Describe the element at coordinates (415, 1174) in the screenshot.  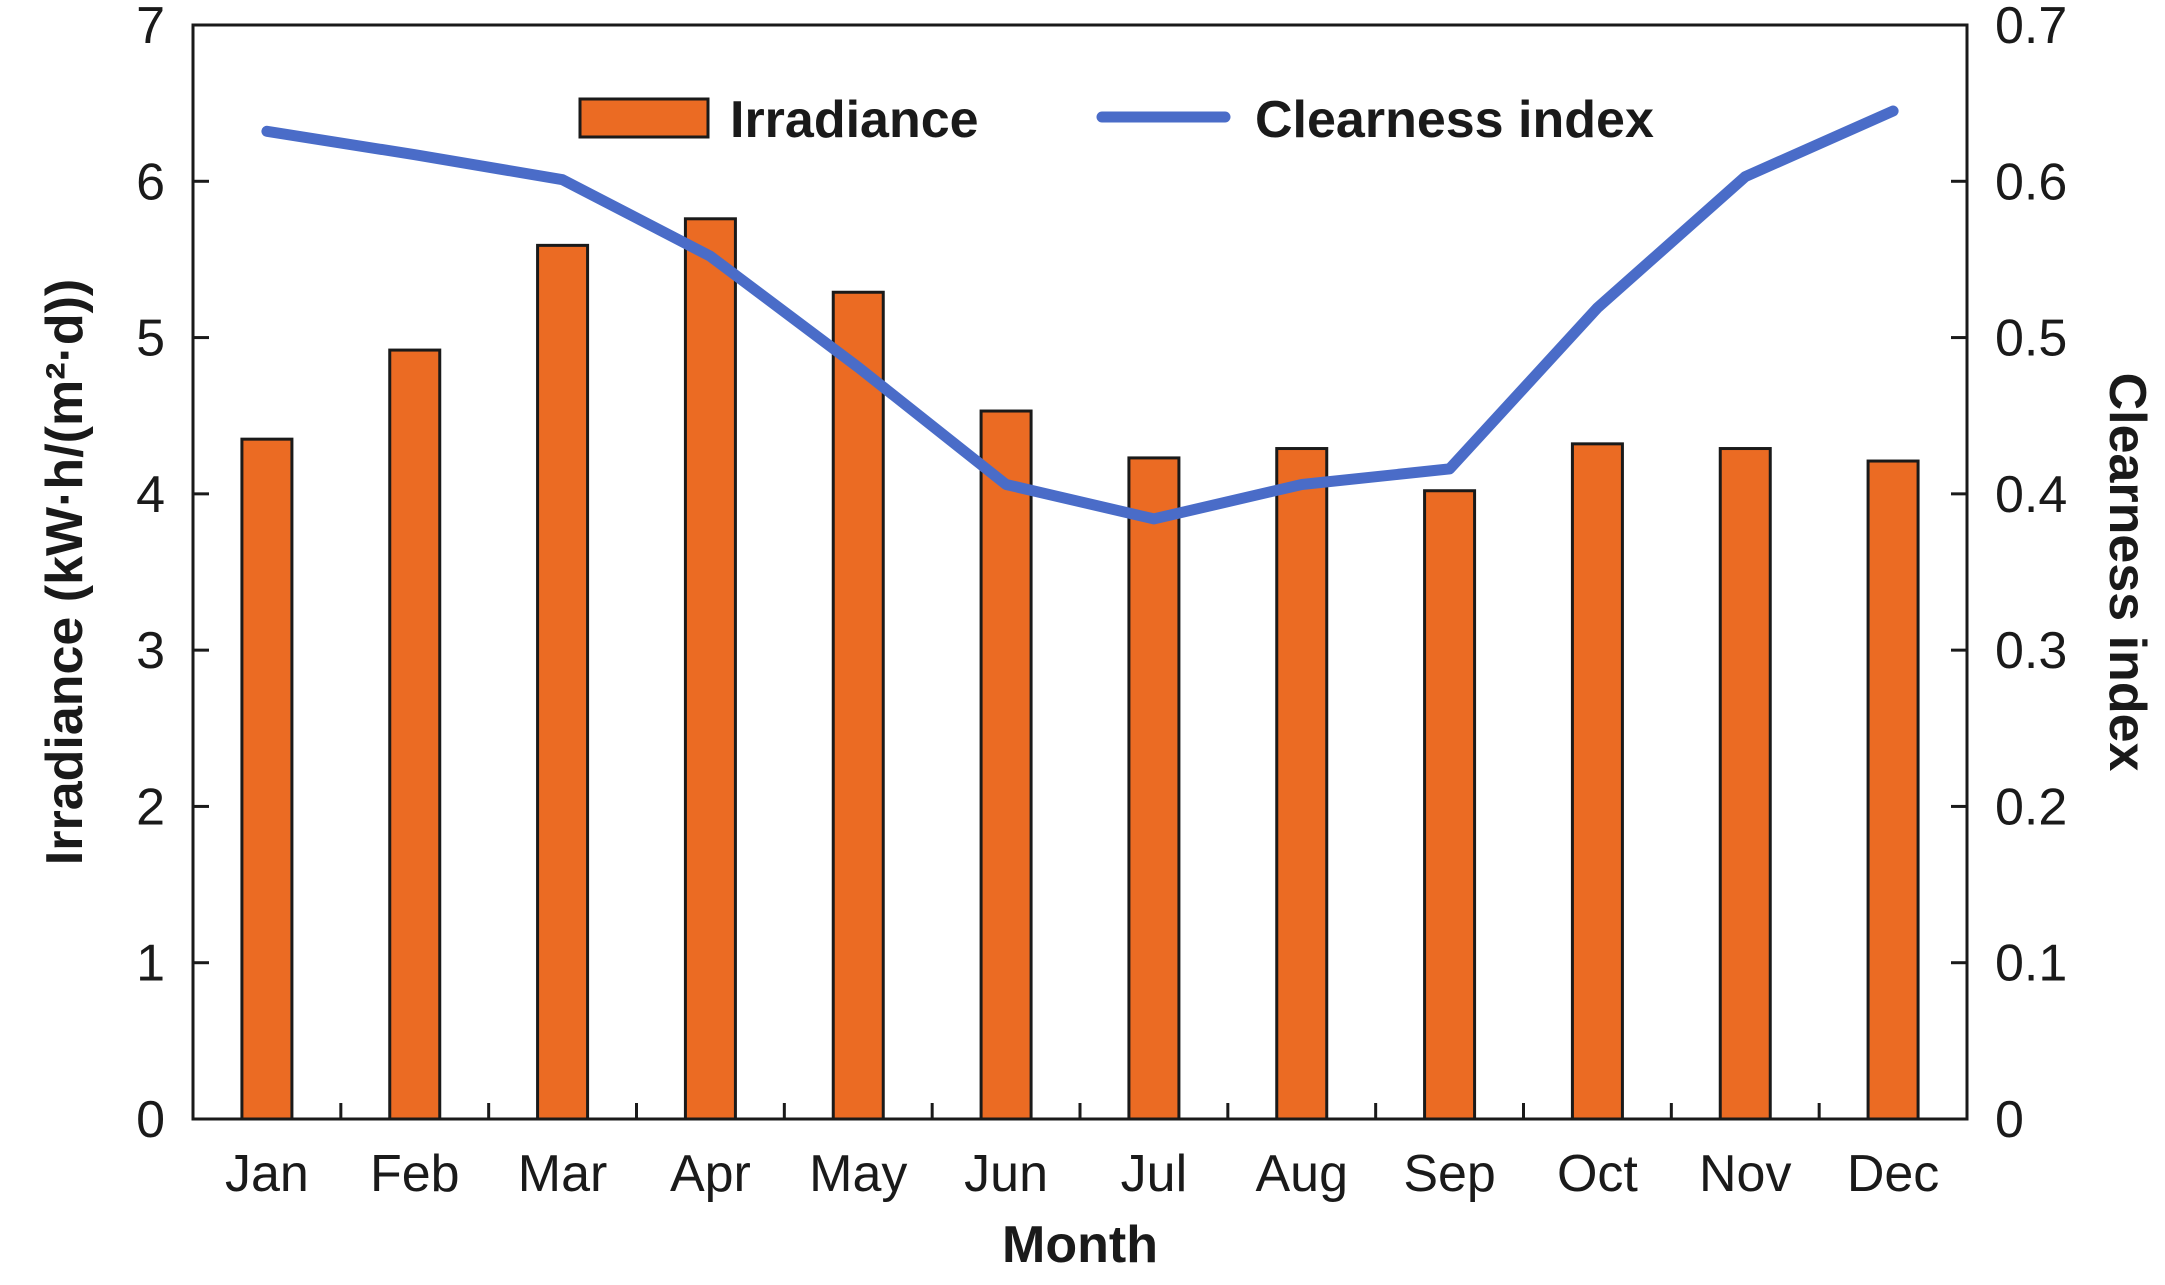
I see `x-tick-label: Feb` at that location.